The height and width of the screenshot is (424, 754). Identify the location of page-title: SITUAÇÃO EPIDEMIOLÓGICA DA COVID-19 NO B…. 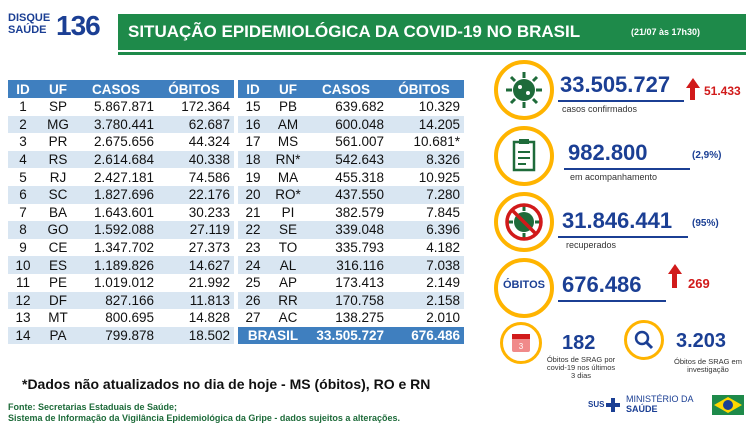
(354, 31).